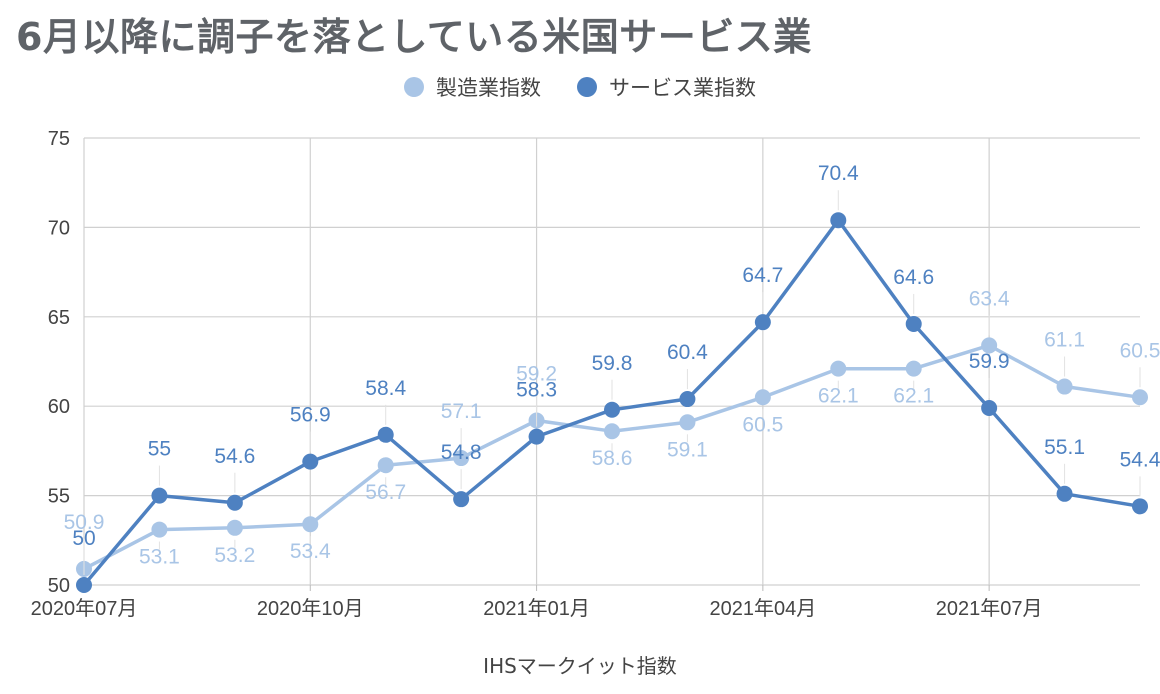 The height and width of the screenshot is (694, 1160). I want to click on data-label: 53.4, so click(310, 551).